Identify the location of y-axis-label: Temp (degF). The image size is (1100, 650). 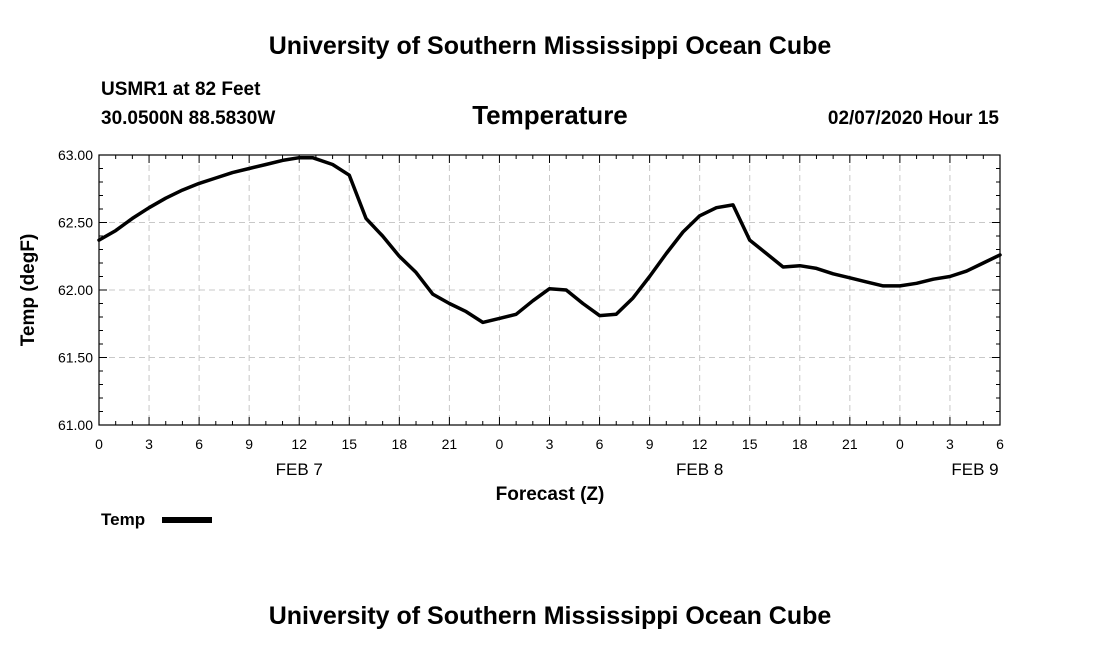
(28, 290).